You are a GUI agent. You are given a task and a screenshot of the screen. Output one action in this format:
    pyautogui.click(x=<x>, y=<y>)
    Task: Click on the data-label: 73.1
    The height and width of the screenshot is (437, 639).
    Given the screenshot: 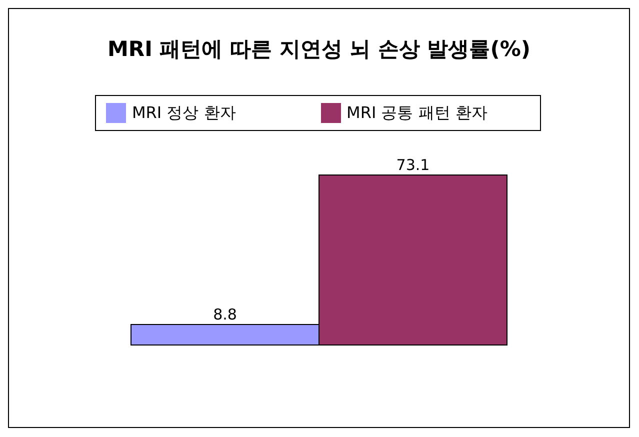 What is the action you would take?
    pyautogui.click(x=413, y=165)
    